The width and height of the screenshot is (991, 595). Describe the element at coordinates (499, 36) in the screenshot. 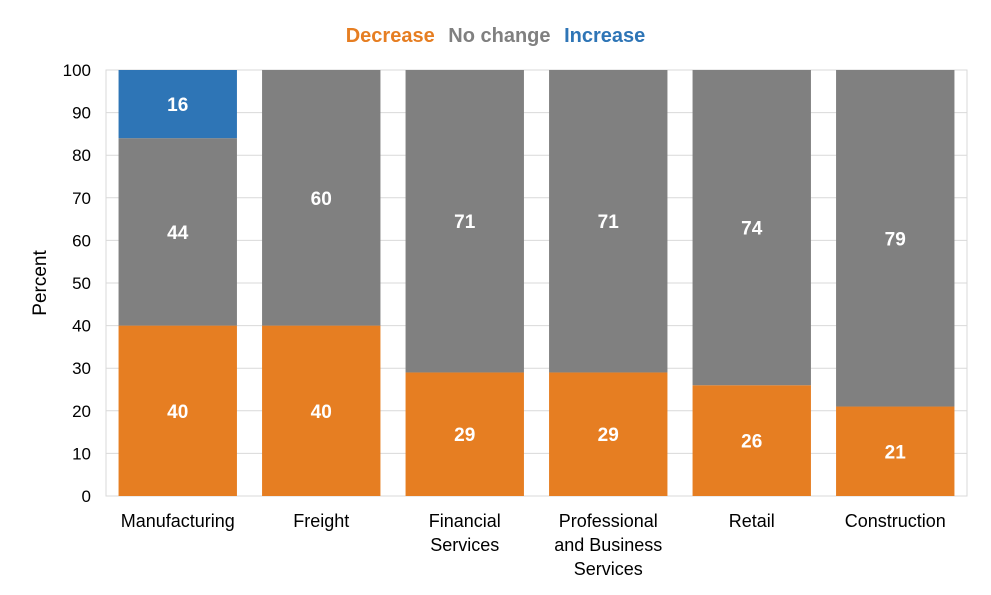

I see `legend-item-no-change: No change` at that location.